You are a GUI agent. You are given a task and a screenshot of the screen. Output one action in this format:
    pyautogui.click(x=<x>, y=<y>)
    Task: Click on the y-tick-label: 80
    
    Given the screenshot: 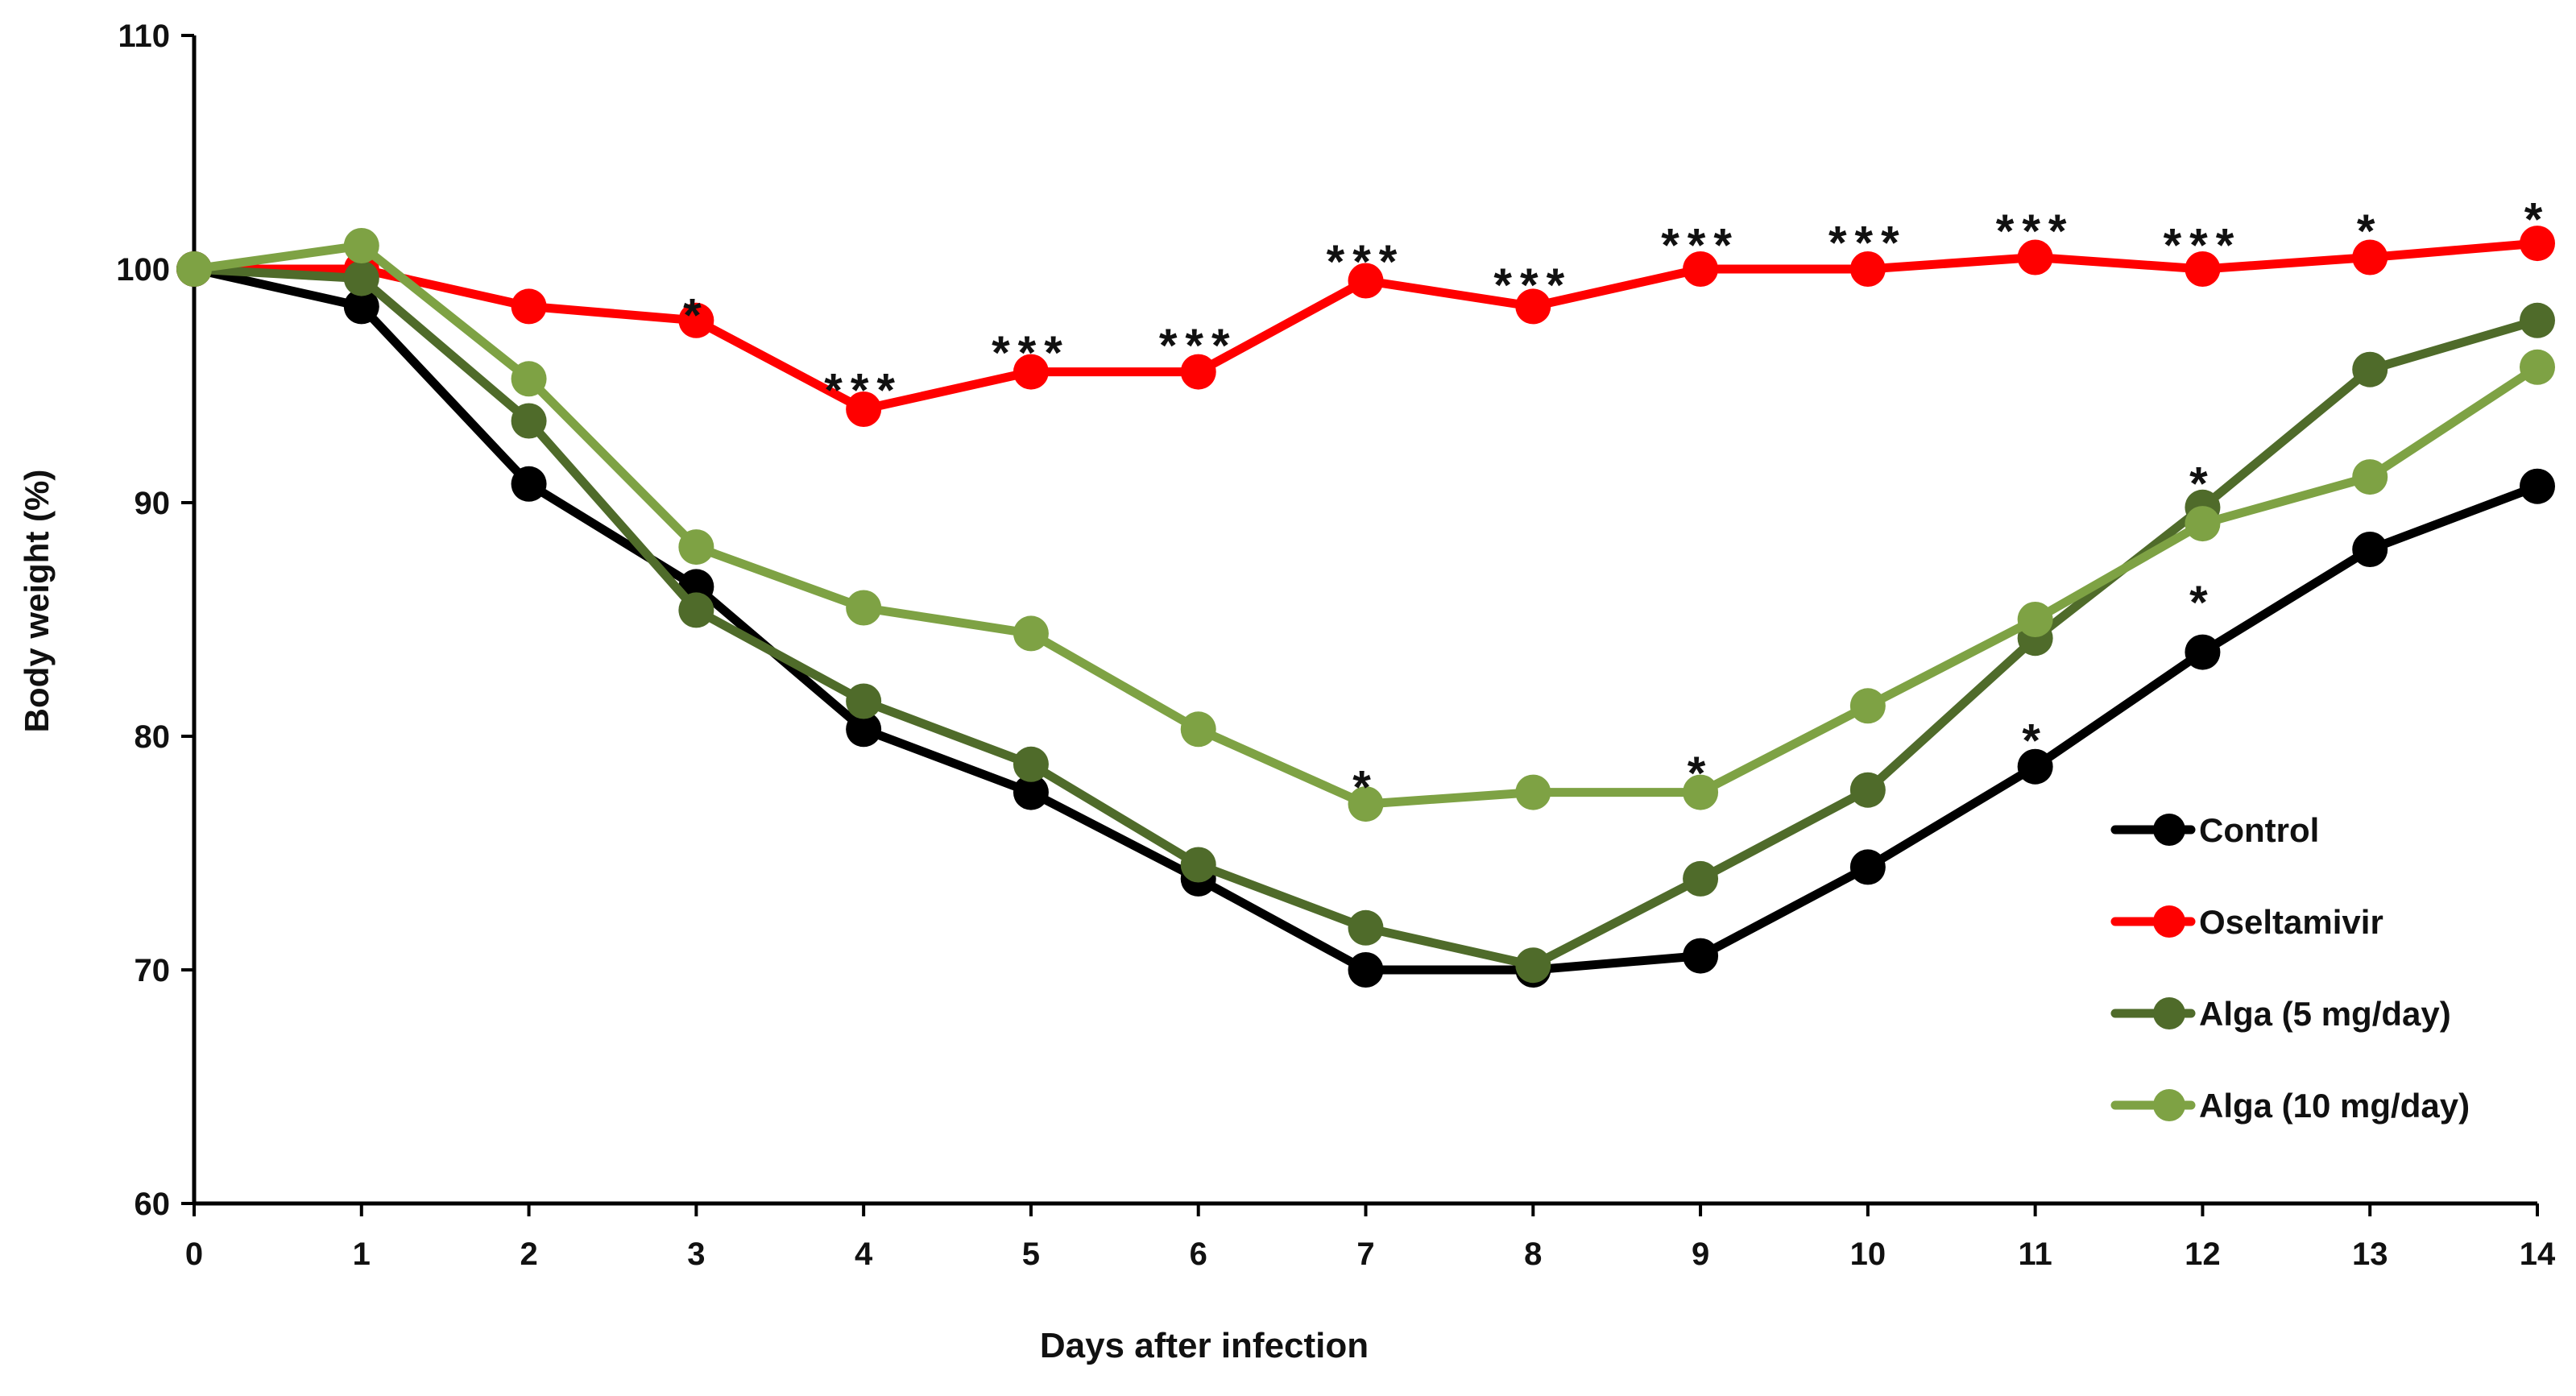 What is the action you would take?
    pyautogui.click(x=153, y=737)
    